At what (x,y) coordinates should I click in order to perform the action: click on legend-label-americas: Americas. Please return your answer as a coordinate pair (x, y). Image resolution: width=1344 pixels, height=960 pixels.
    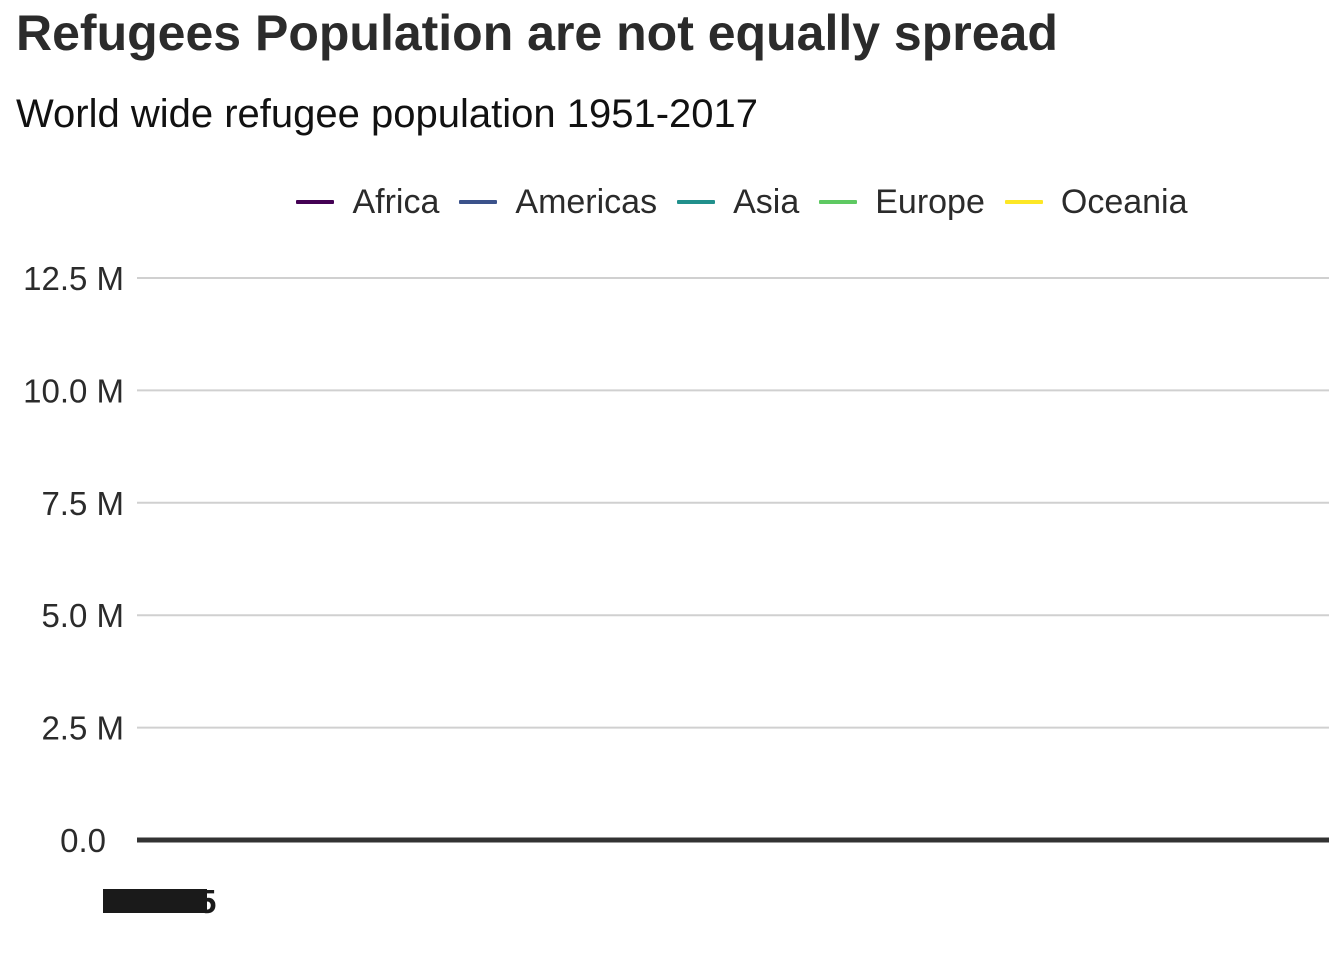
    Looking at the image, I should click on (586, 201).